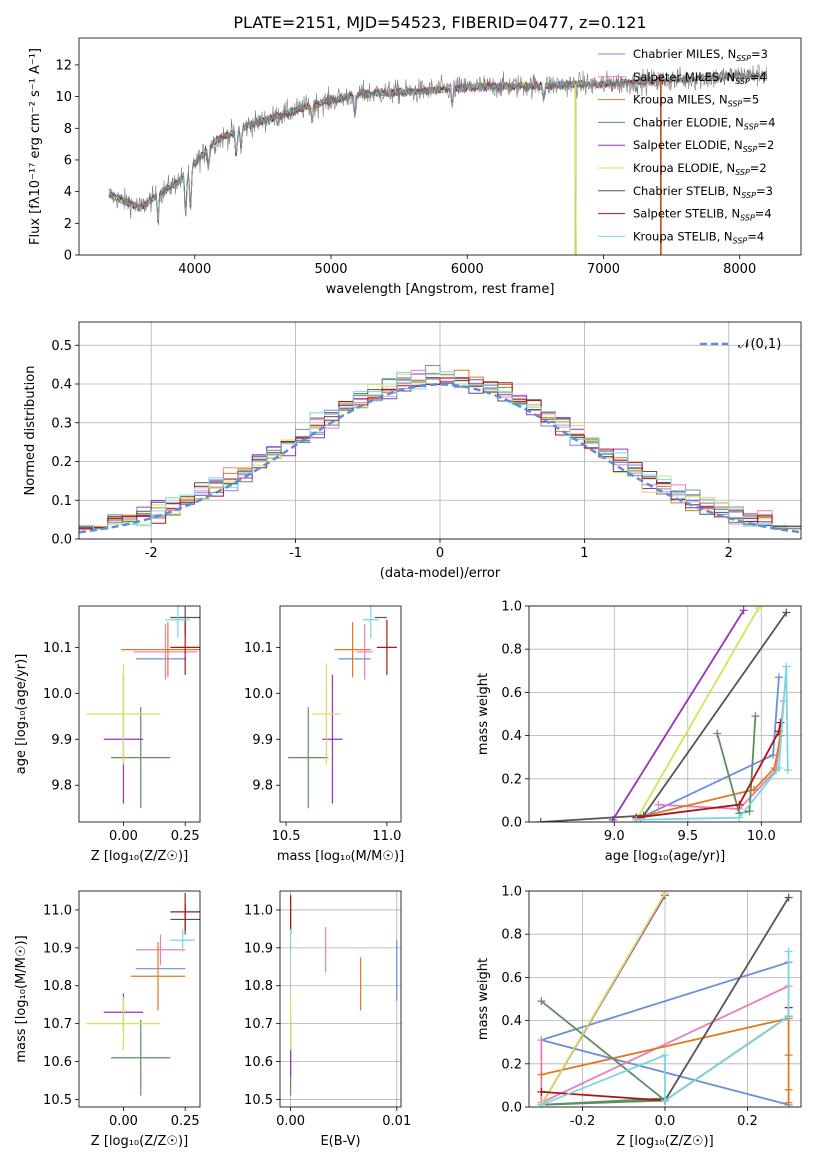 The height and width of the screenshot is (1170, 819). Describe the element at coordinates (151, 553) in the screenshot. I see `tick-label-x: -2` at that location.